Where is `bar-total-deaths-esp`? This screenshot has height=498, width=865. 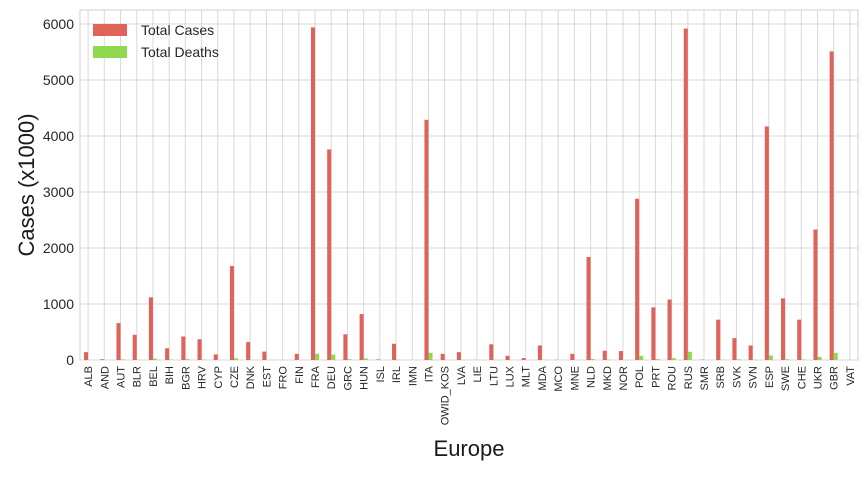
bar-total-deaths-esp is located at coordinates (770, 357).